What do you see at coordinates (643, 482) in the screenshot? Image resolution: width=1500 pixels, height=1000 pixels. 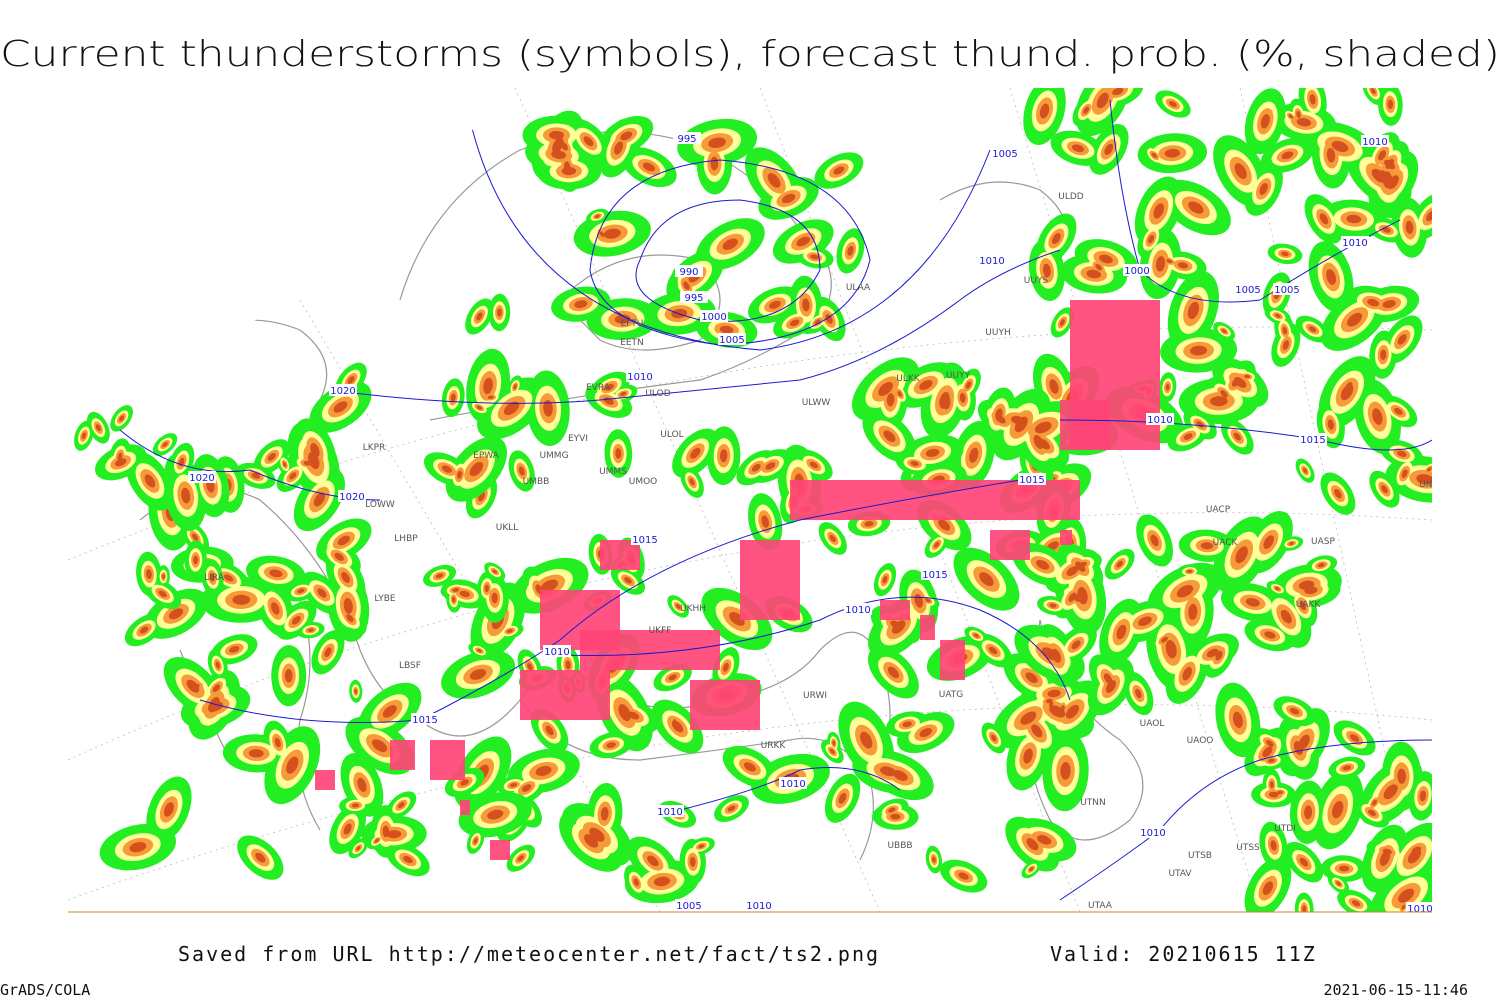 I see `station-code: UMOO` at bounding box center [643, 482].